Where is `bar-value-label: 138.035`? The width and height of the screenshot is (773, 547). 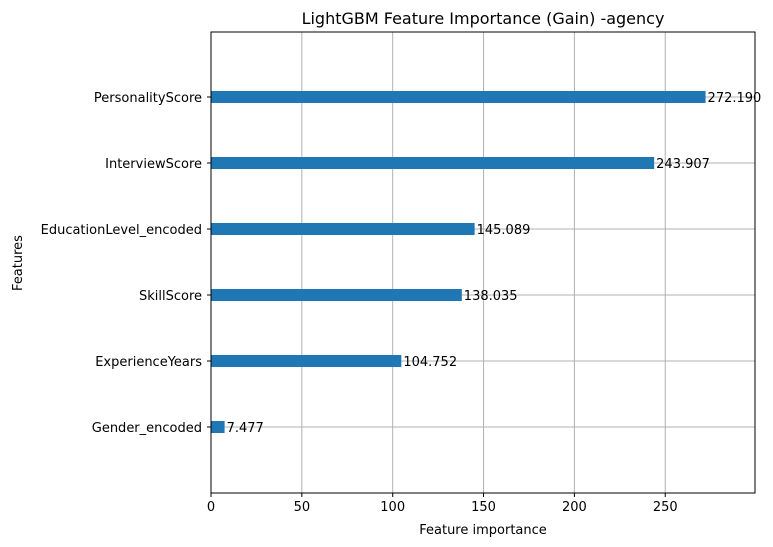
bar-value-label: 138.035 is located at coordinates (491, 296).